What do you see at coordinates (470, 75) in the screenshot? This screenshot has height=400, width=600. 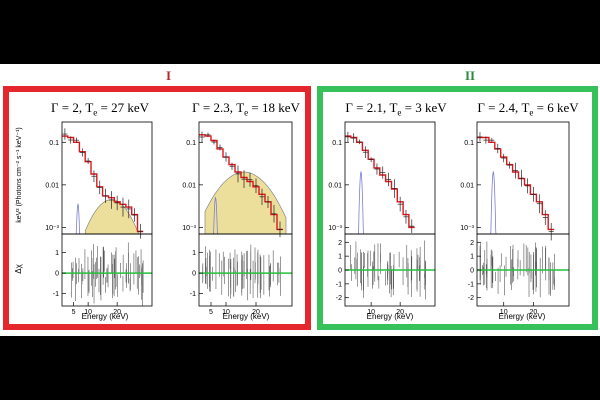 I see `group-label-ii: II` at bounding box center [470, 75].